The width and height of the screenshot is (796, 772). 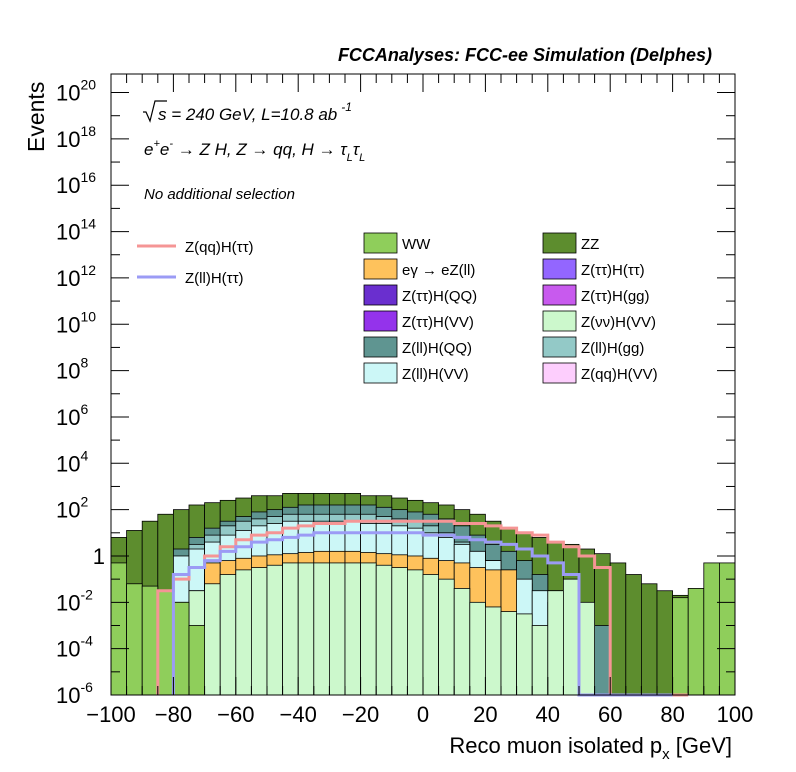 What do you see at coordinates (666, 754) in the screenshot?
I see `x-axis-label-sub: x` at bounding box center [666, 754].